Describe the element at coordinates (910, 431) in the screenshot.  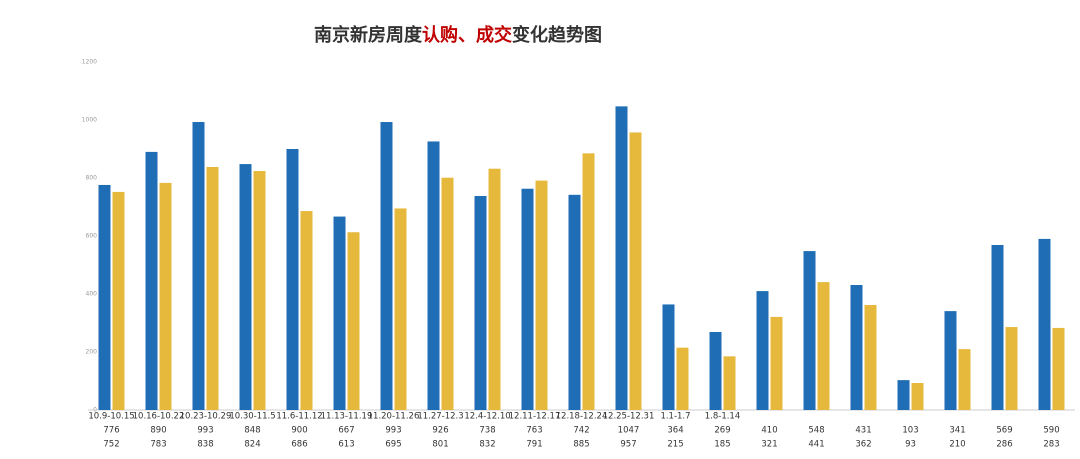
I see `table-cell: 103` at that location.